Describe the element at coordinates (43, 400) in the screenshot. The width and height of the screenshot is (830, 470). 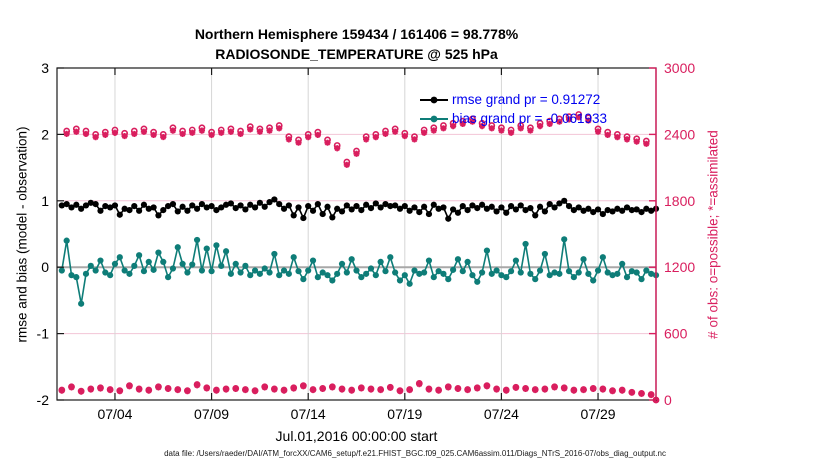
I see `y-left-tick-label: -2` at that location.